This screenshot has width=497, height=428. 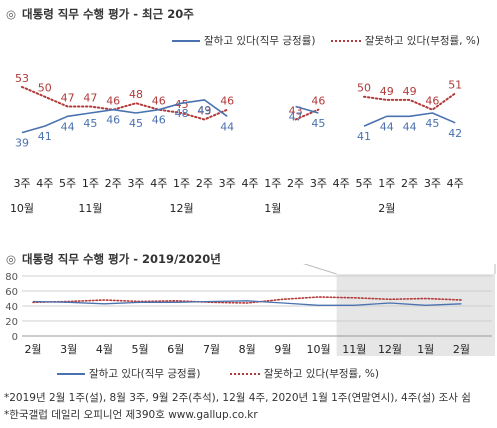 What do you see at coordinates (182, 104) in the screenshot?
I see `negative-data-label: 45` at bounding box center [182, 104].